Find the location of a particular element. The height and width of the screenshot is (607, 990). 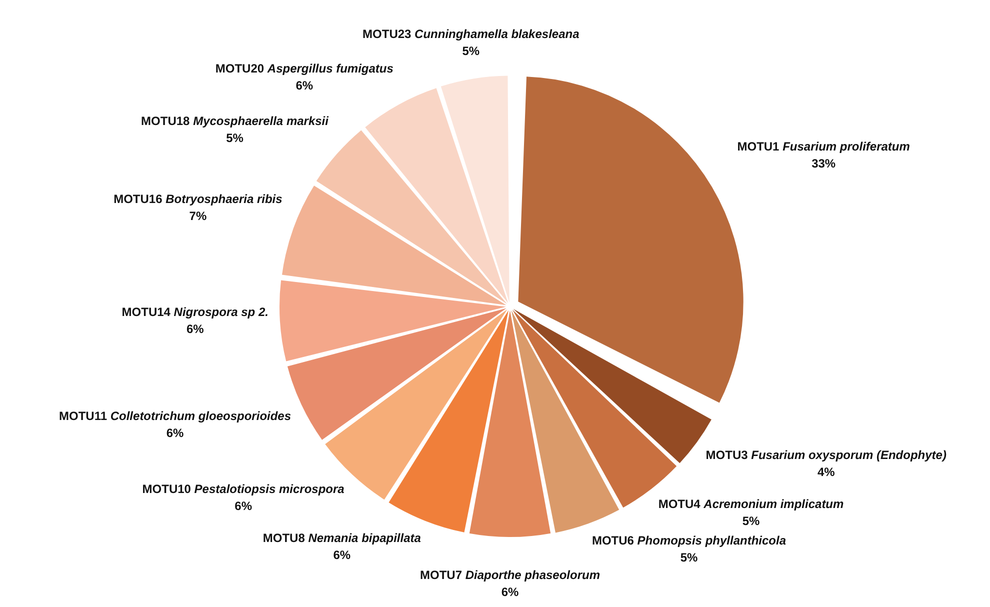

slice-label: MOTU6 Phomopsis phyllanthicola is located at coordinates (689, 541).